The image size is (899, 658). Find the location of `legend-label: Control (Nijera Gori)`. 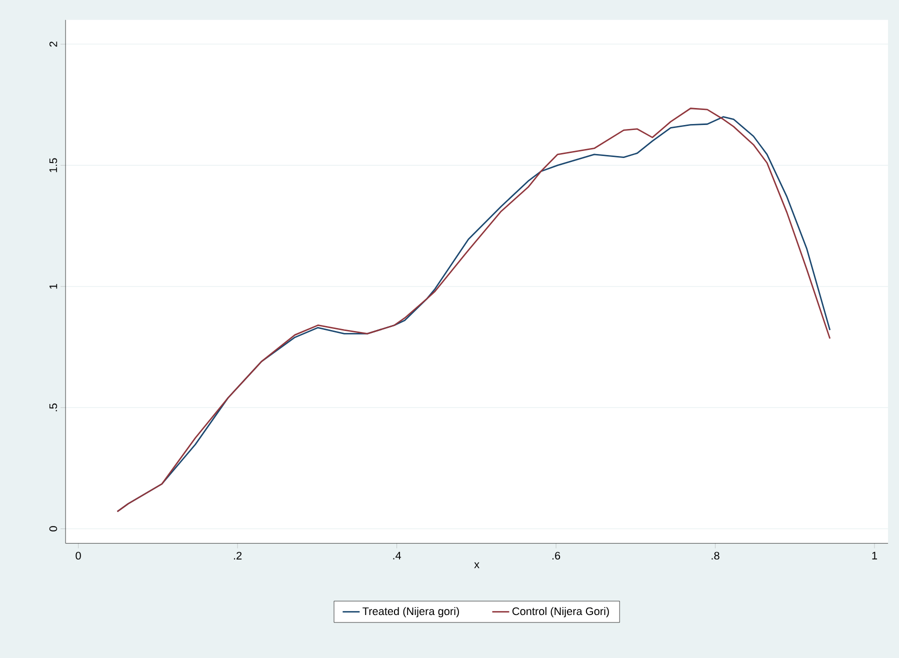

legend-label: Control (Nijera Gori) is located at coordinates (560, 612).